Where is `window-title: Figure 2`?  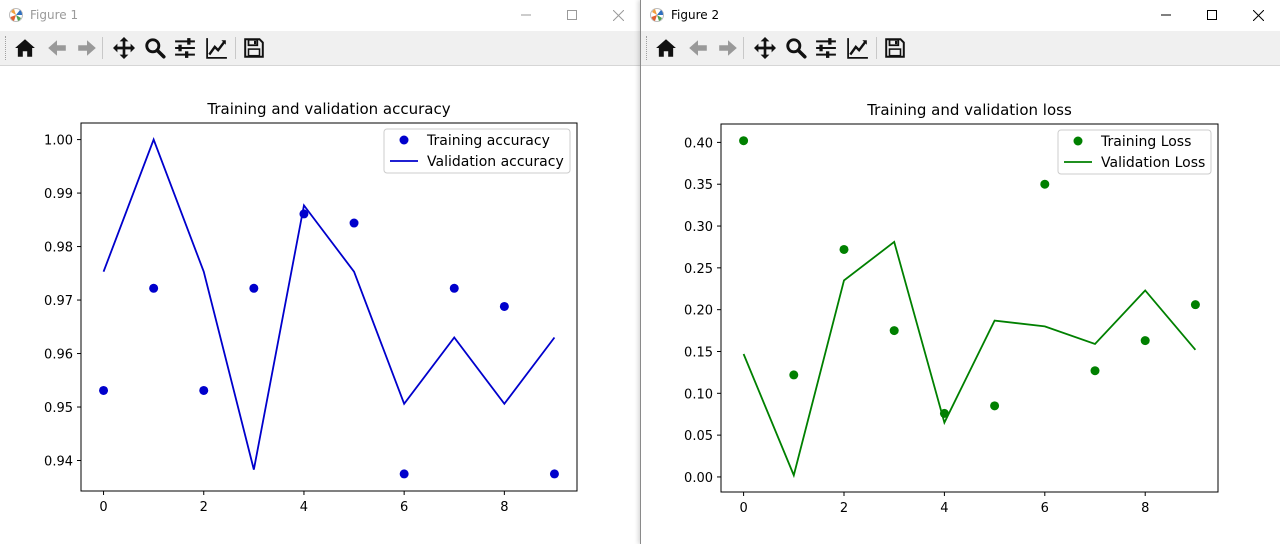 window-title: Figure 2 is located at coordinates (695, 15).